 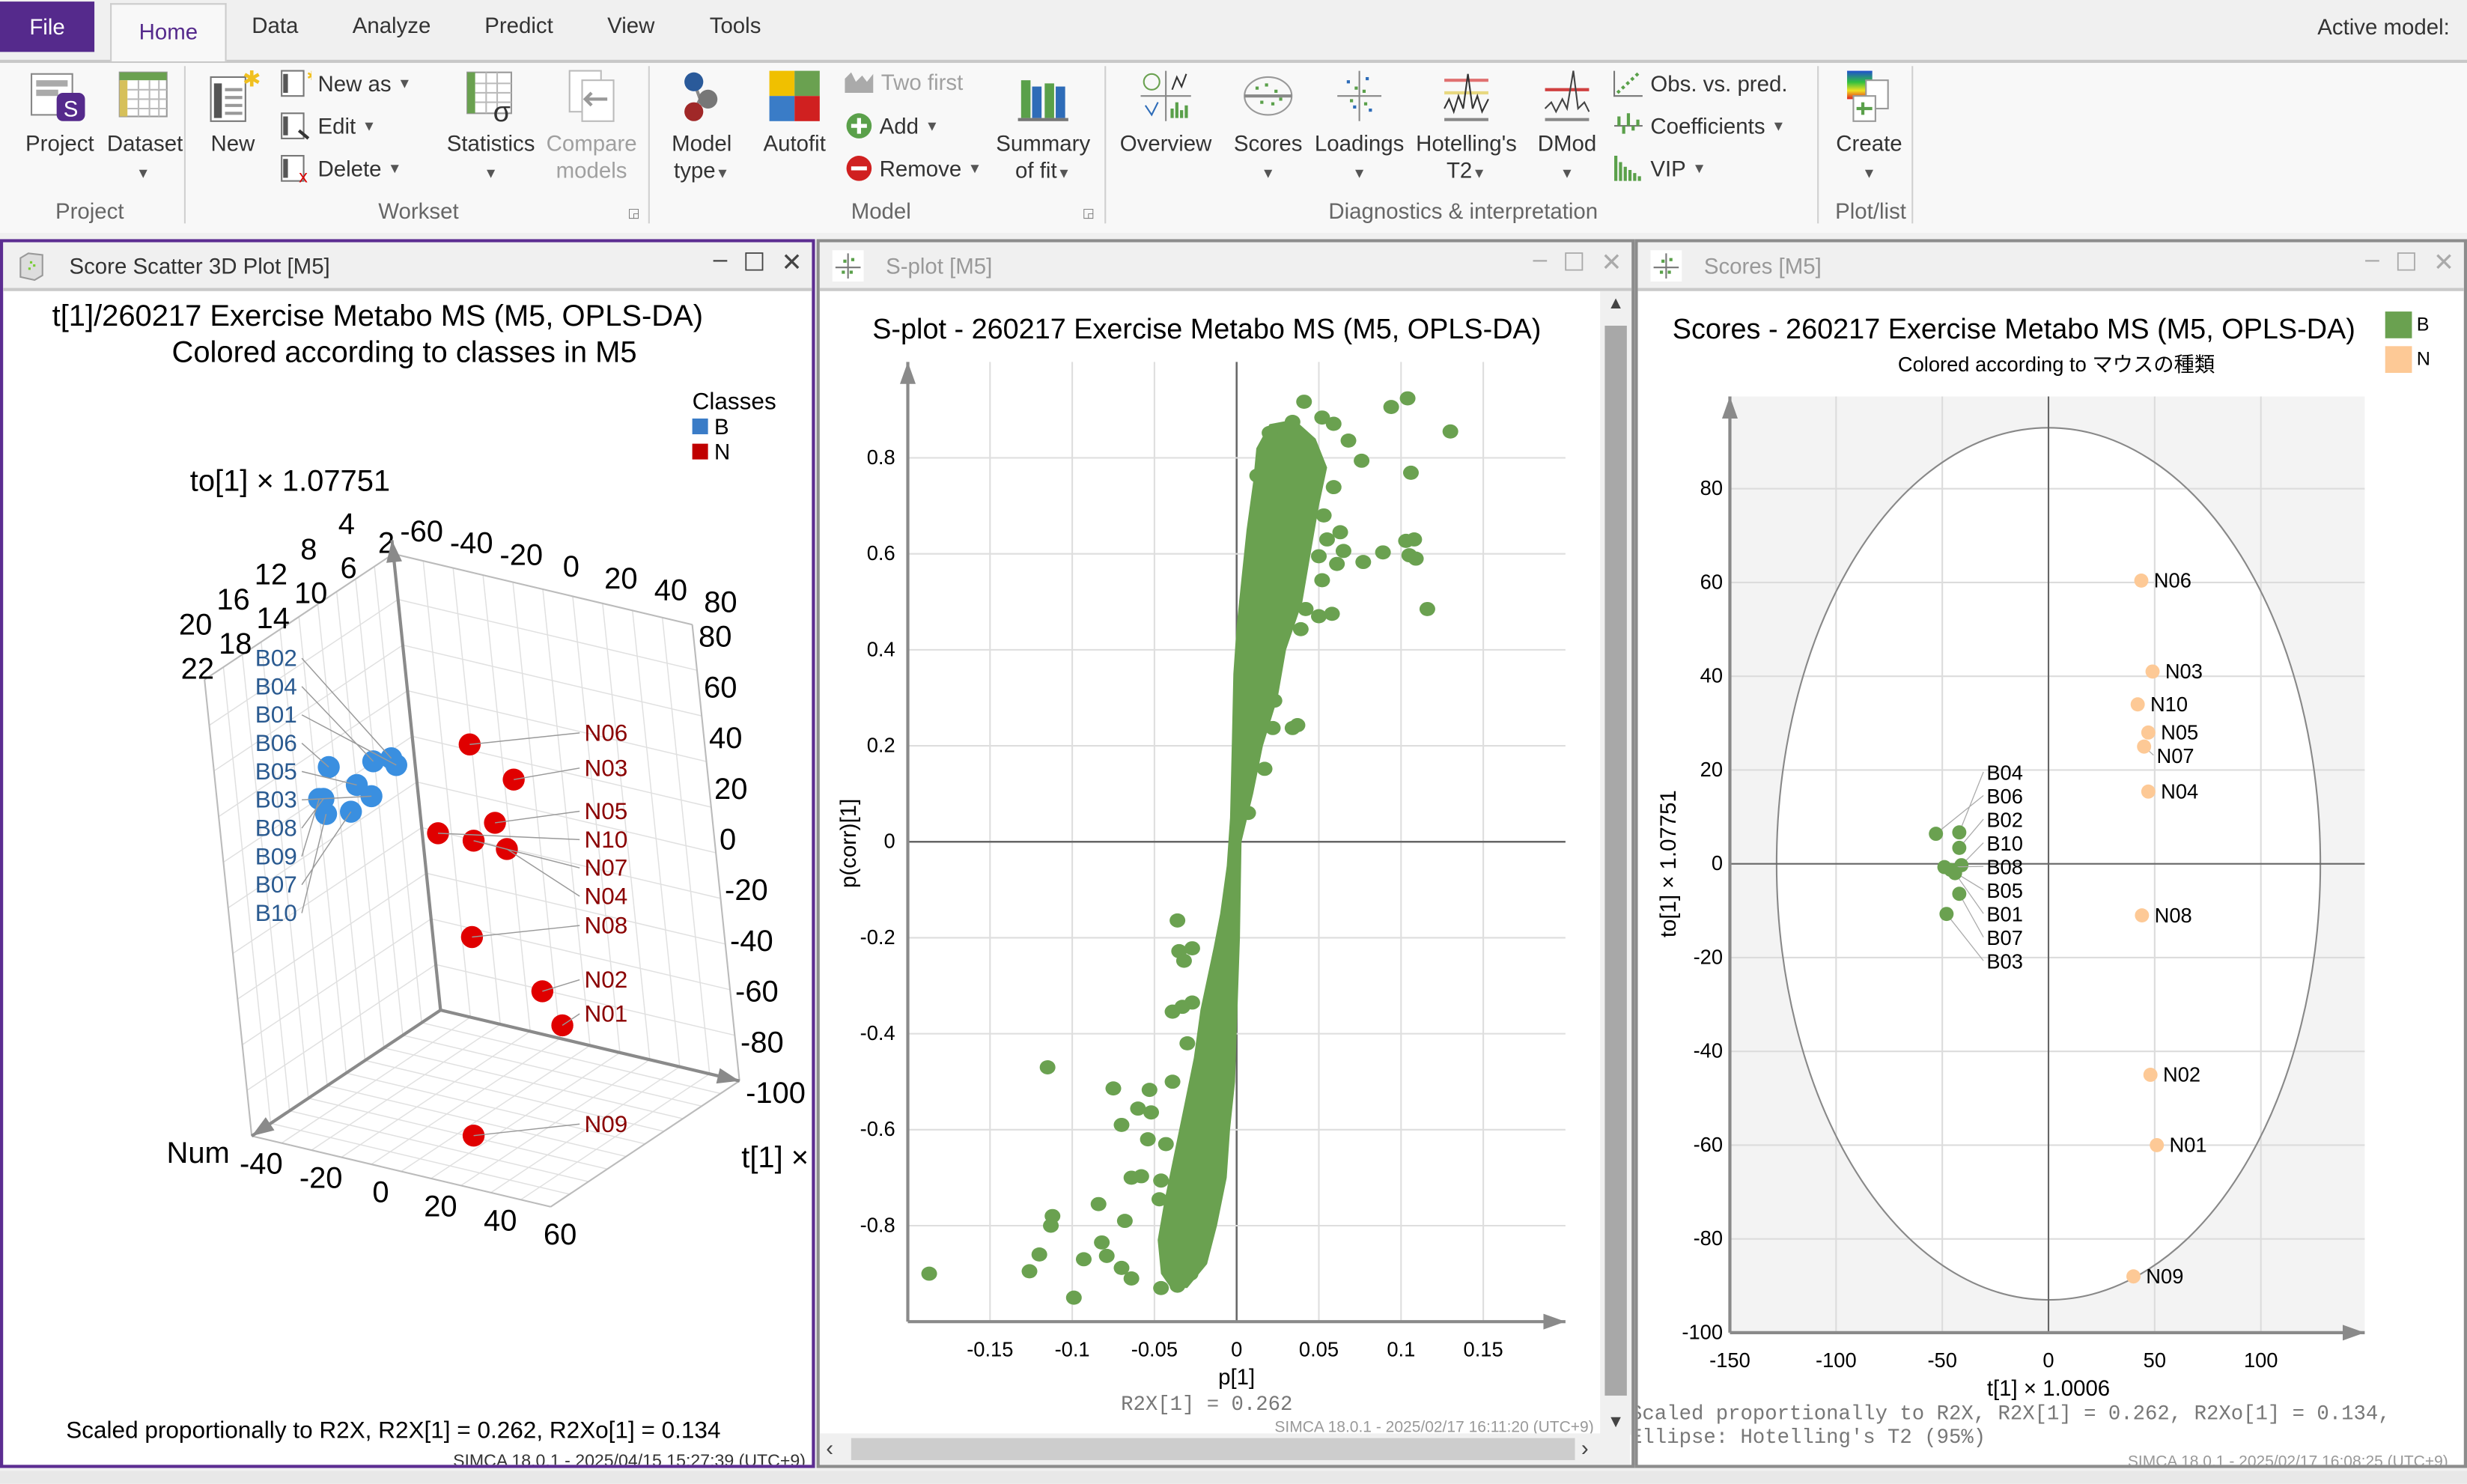 I want to click on compare-models-button: Compare models, so click(x=591, y=125).